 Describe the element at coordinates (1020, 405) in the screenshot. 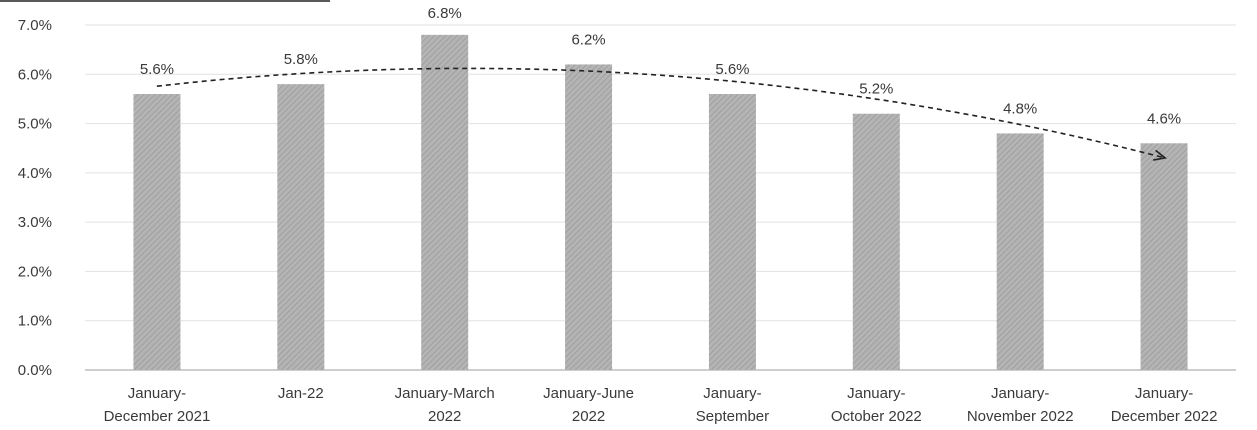

I see `x-tick-label: January-November 2022` at that location.